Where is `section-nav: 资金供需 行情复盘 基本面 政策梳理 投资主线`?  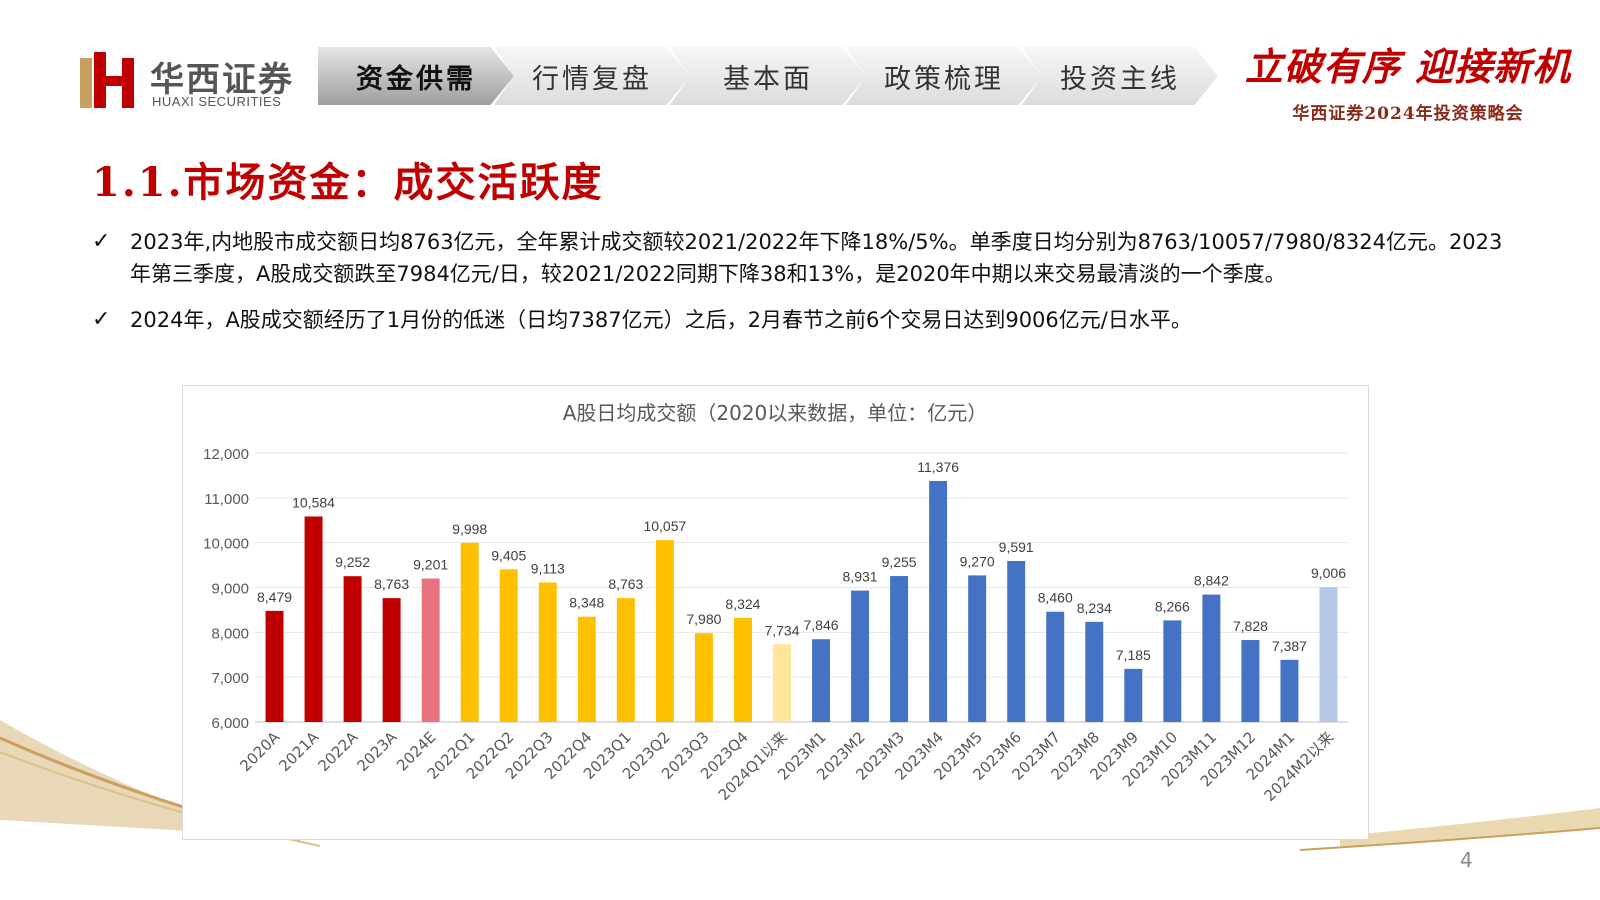
section-nav: 资金供需 行情复盘 基本面 政策梳理 投资主线 is located at coordinates (768, 77).